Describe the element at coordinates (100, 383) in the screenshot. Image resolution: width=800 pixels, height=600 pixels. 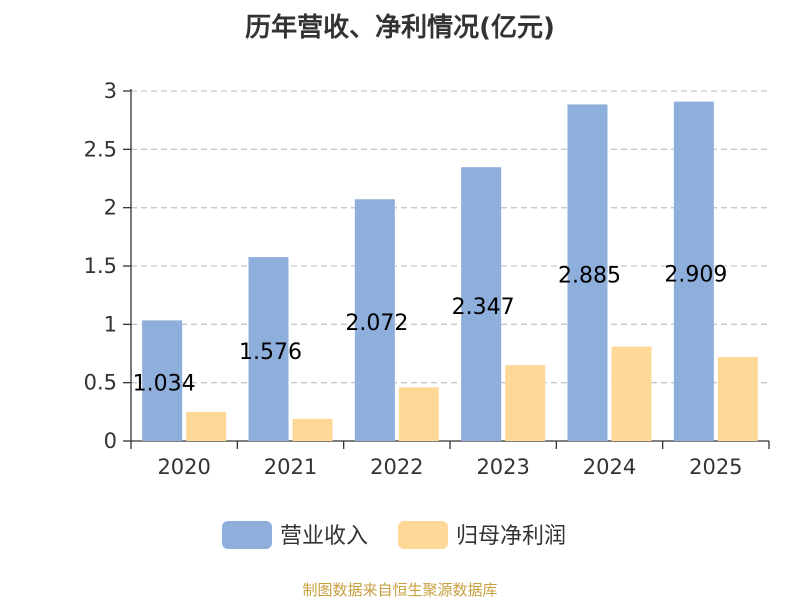
I see `y-tick-label: 0.5` at that location.